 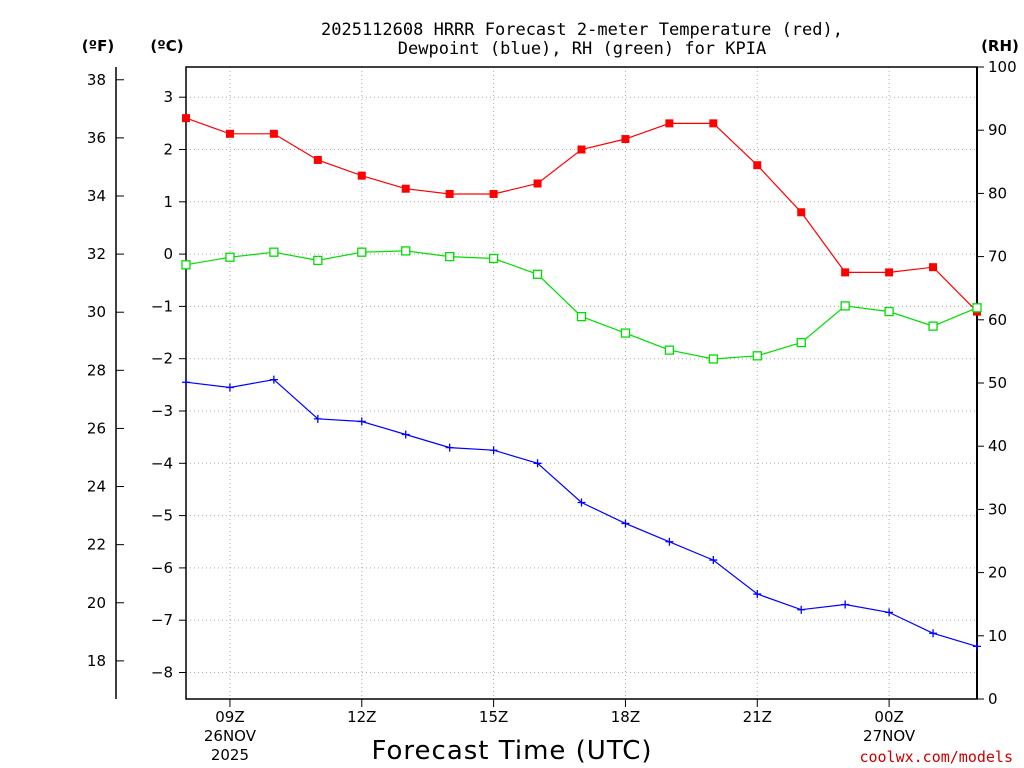 I want to click on rh-tick-label: 50, so click(x=997, y=383).